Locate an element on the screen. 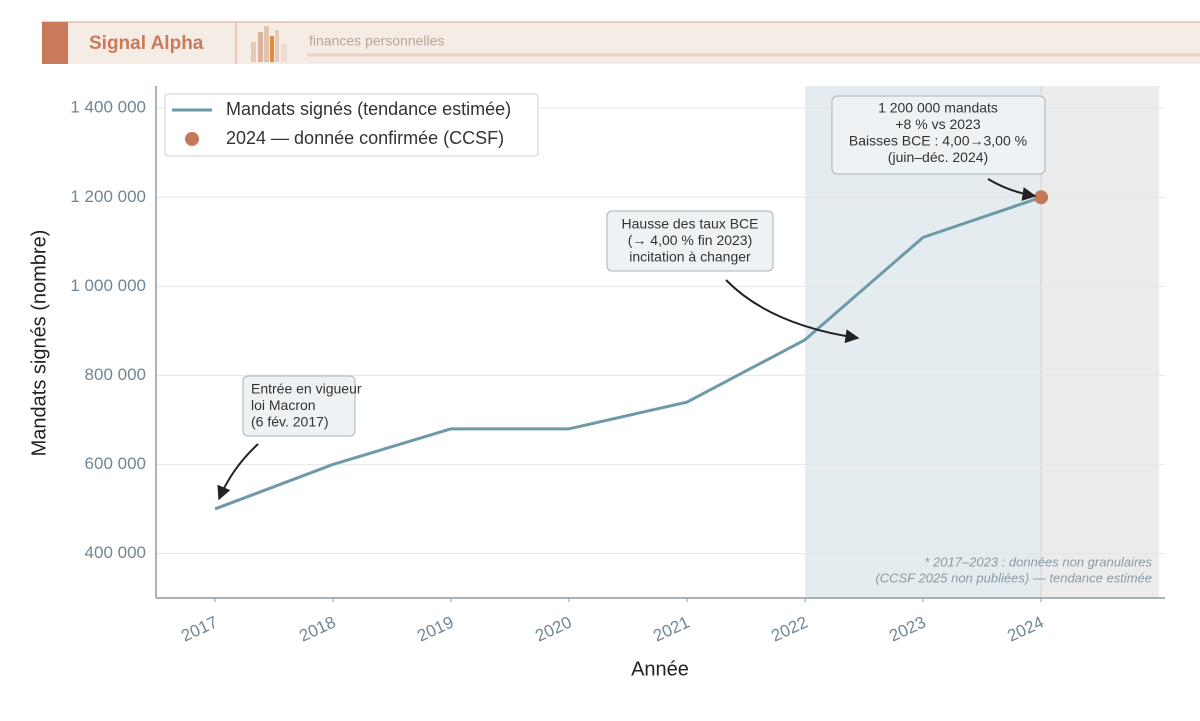 The width and height of the screenshot is (1200, 721). header: Signal Alpha finances personnelles is located at coordinates (621, 42).